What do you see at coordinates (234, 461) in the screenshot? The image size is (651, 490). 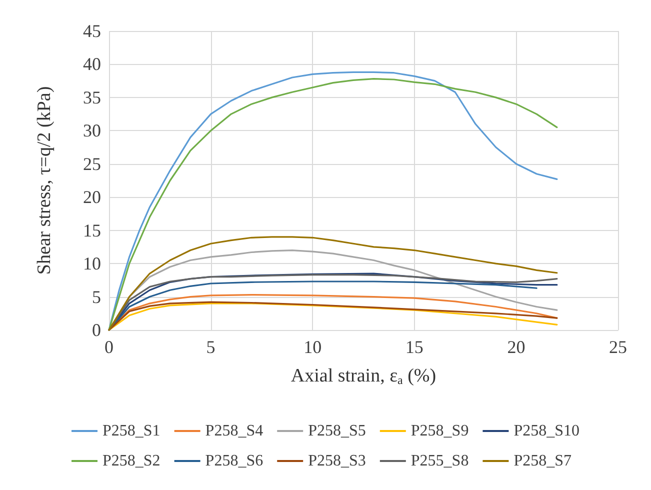 I see `legend-label: P258_S6` at bounding box center [234, 461].